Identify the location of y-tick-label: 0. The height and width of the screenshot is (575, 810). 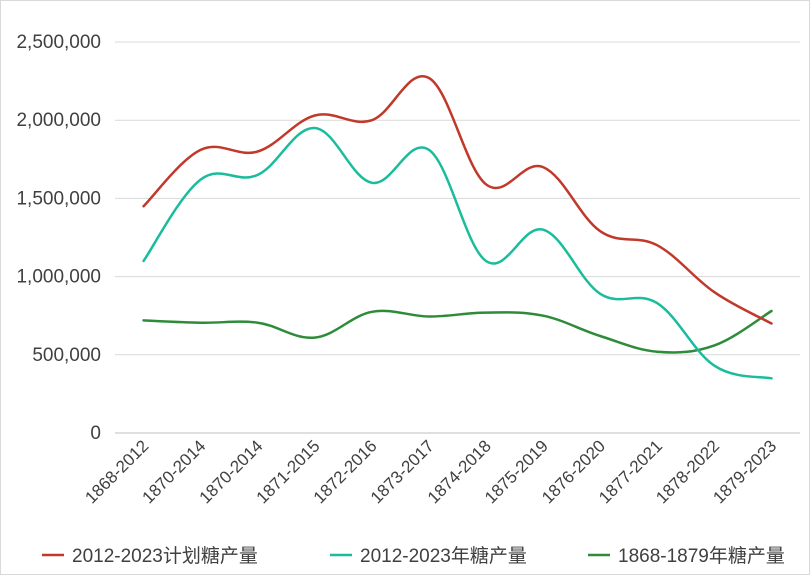
(95, 433).